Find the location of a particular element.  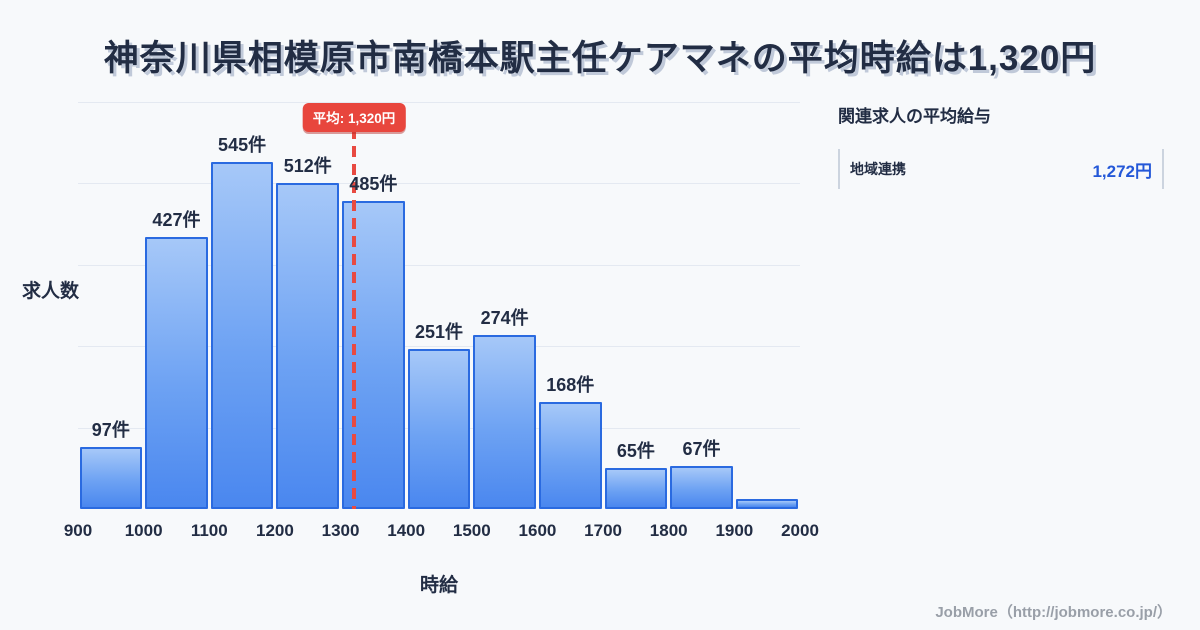

bar-value-label: 67件 is located at coordinates (701, 449).